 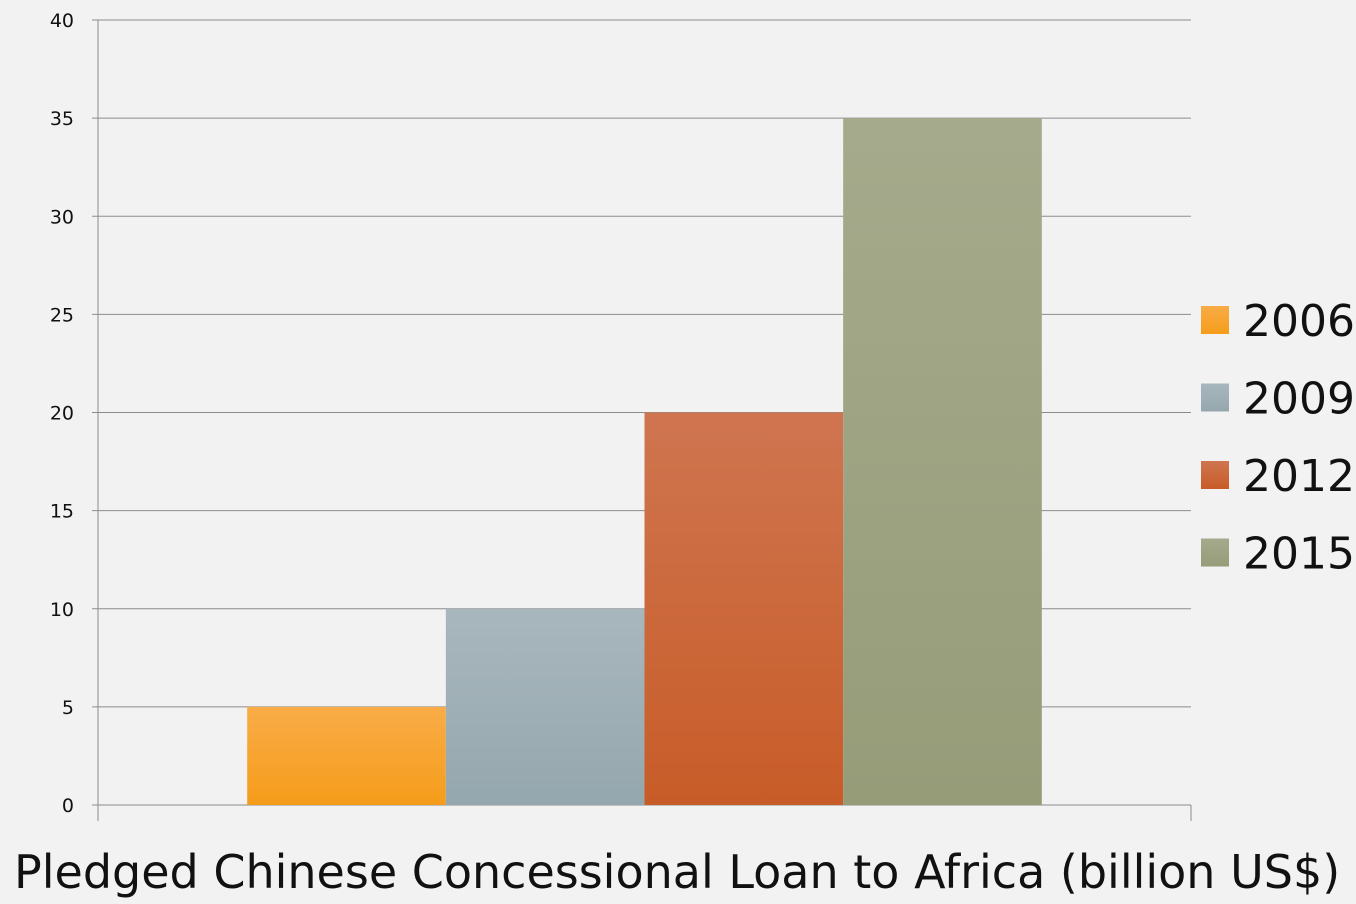 What do you see at coordinates (1215, 475) in the screenshot?
I see `legend-swatch-2012` at bounding box center [1215, 475].